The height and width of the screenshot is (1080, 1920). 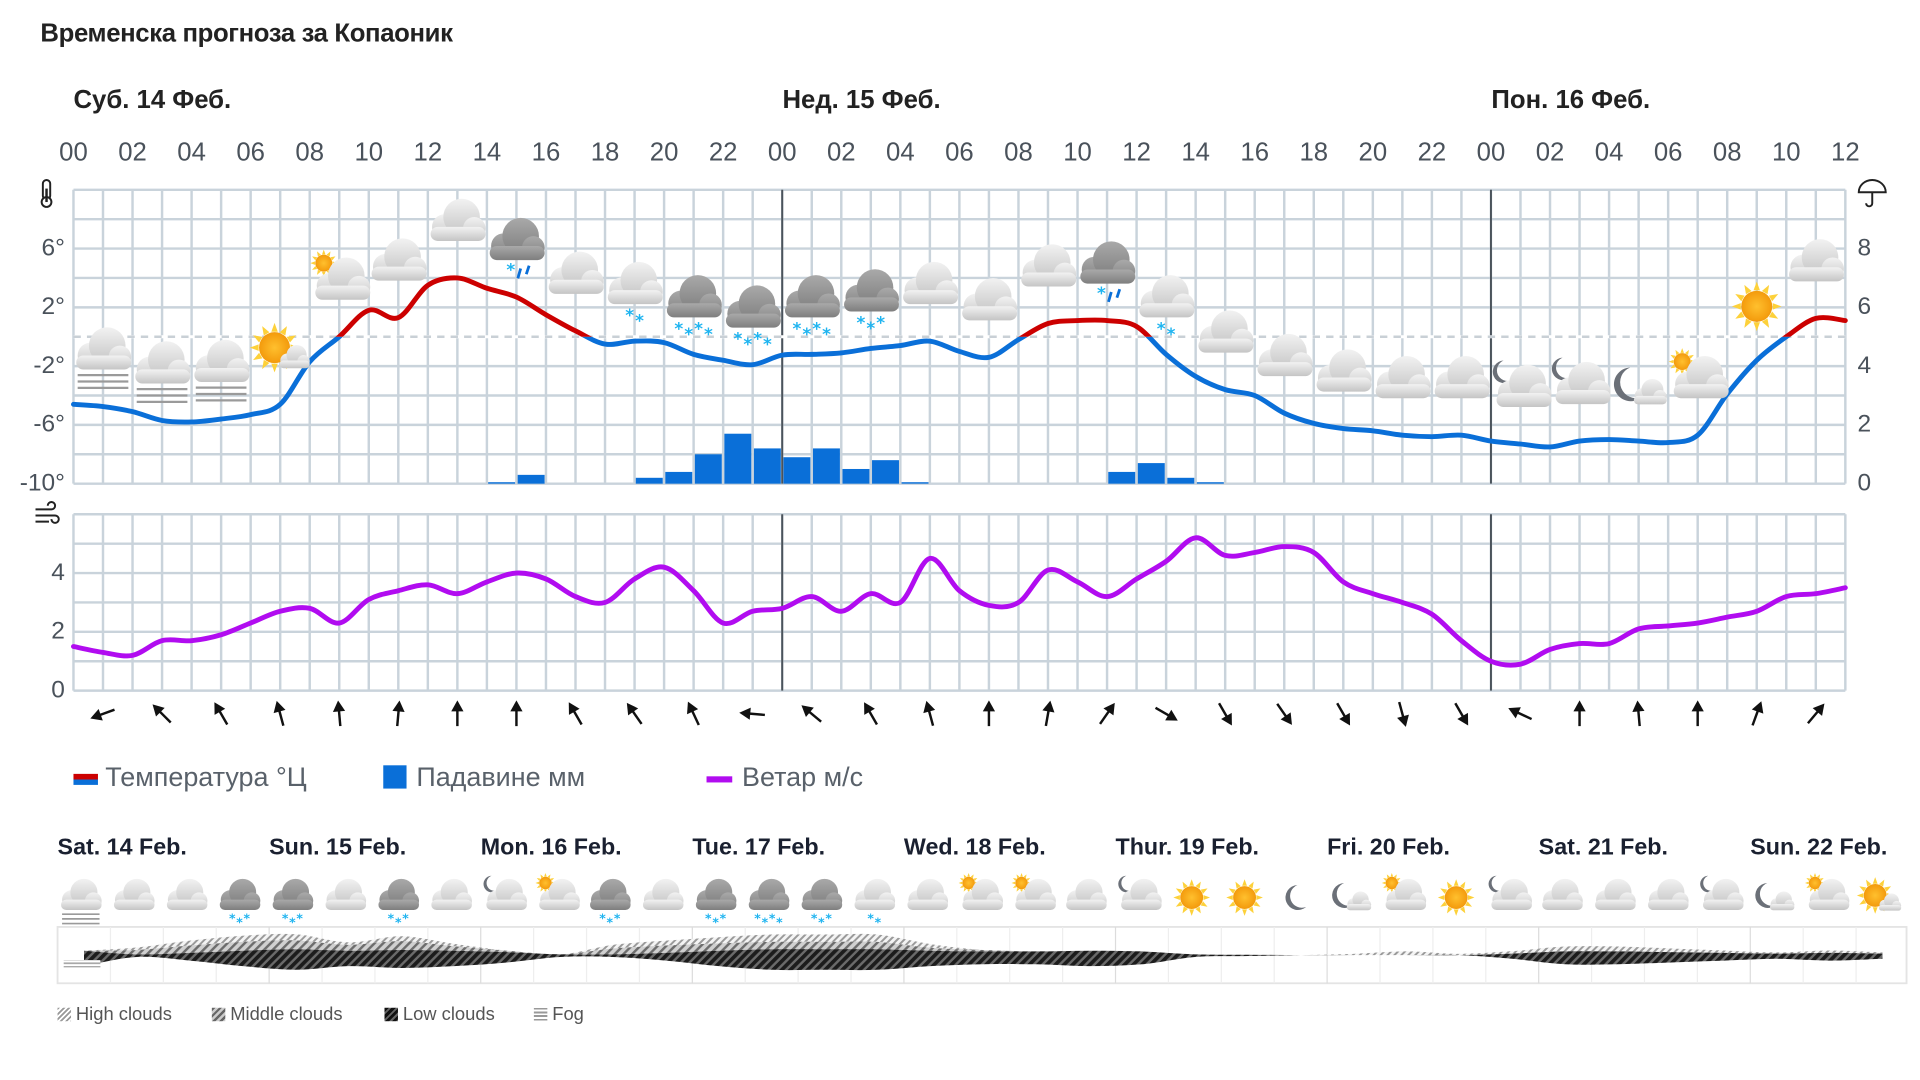 What do you see at coordinates (395, 777) in the screenshot?
I see `precipitation-swatch-icon` at bounding box center [395, 777].